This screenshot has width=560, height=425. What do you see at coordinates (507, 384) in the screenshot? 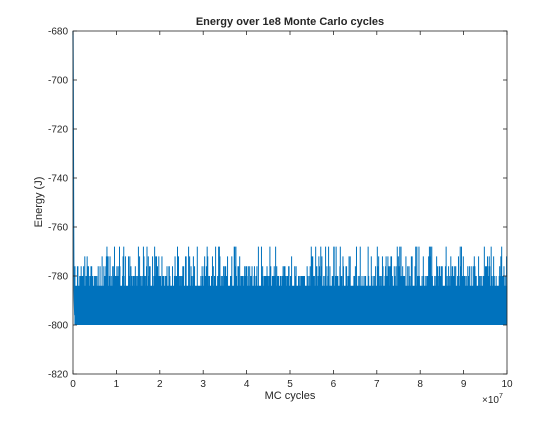
I see `x-tick-label: 10` at bounding box center [507, 384].